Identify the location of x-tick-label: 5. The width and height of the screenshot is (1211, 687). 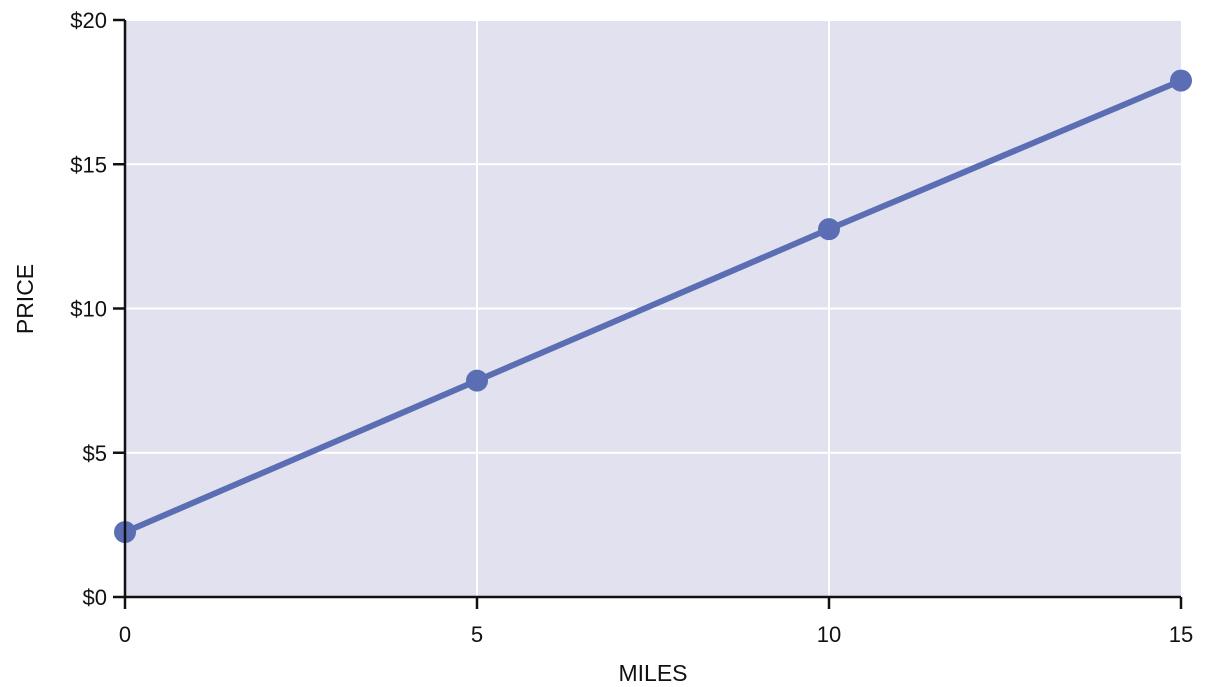
(477, 634).